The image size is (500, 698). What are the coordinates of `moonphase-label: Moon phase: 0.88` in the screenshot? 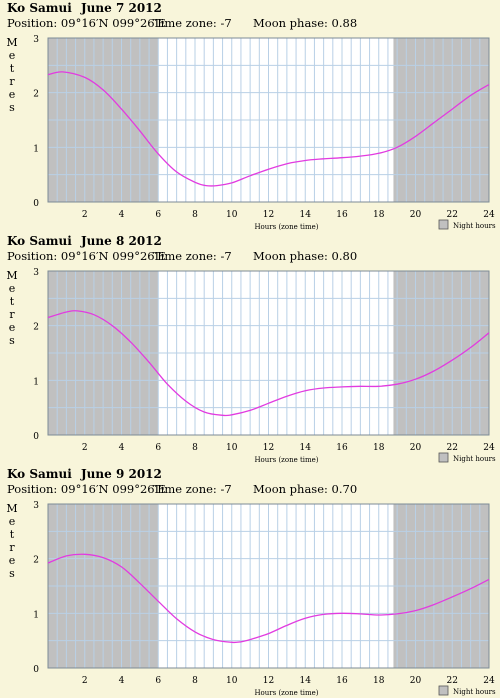 It's located at (305, 23).